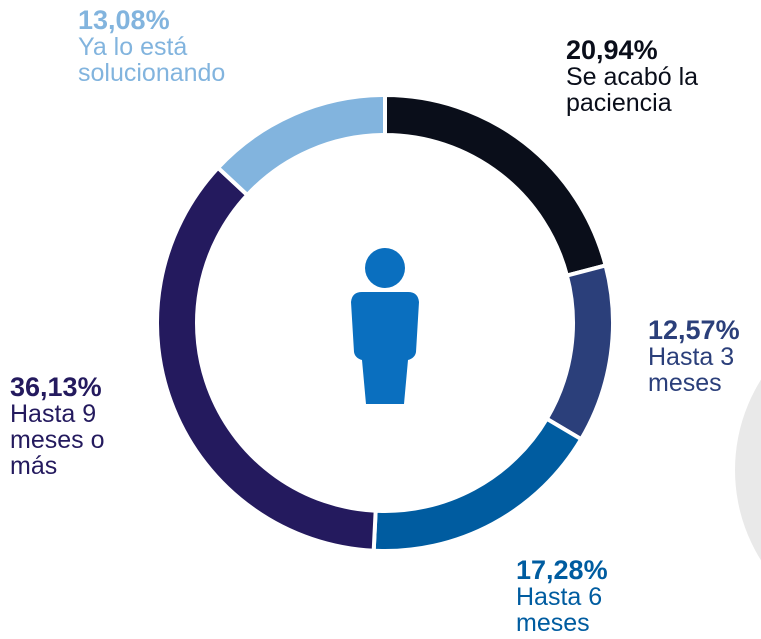  I want to click on slice-label: 36,13% Hasta 9 meses o más, so click(72, 426).